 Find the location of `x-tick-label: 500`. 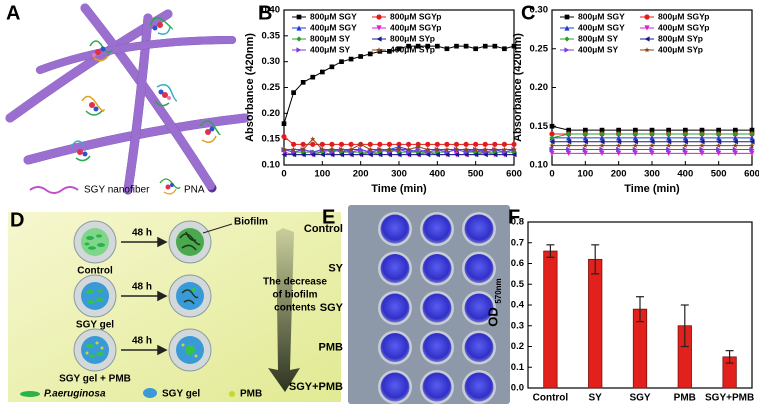

x-tick-label: 500 is located at coordinates (719, 174).